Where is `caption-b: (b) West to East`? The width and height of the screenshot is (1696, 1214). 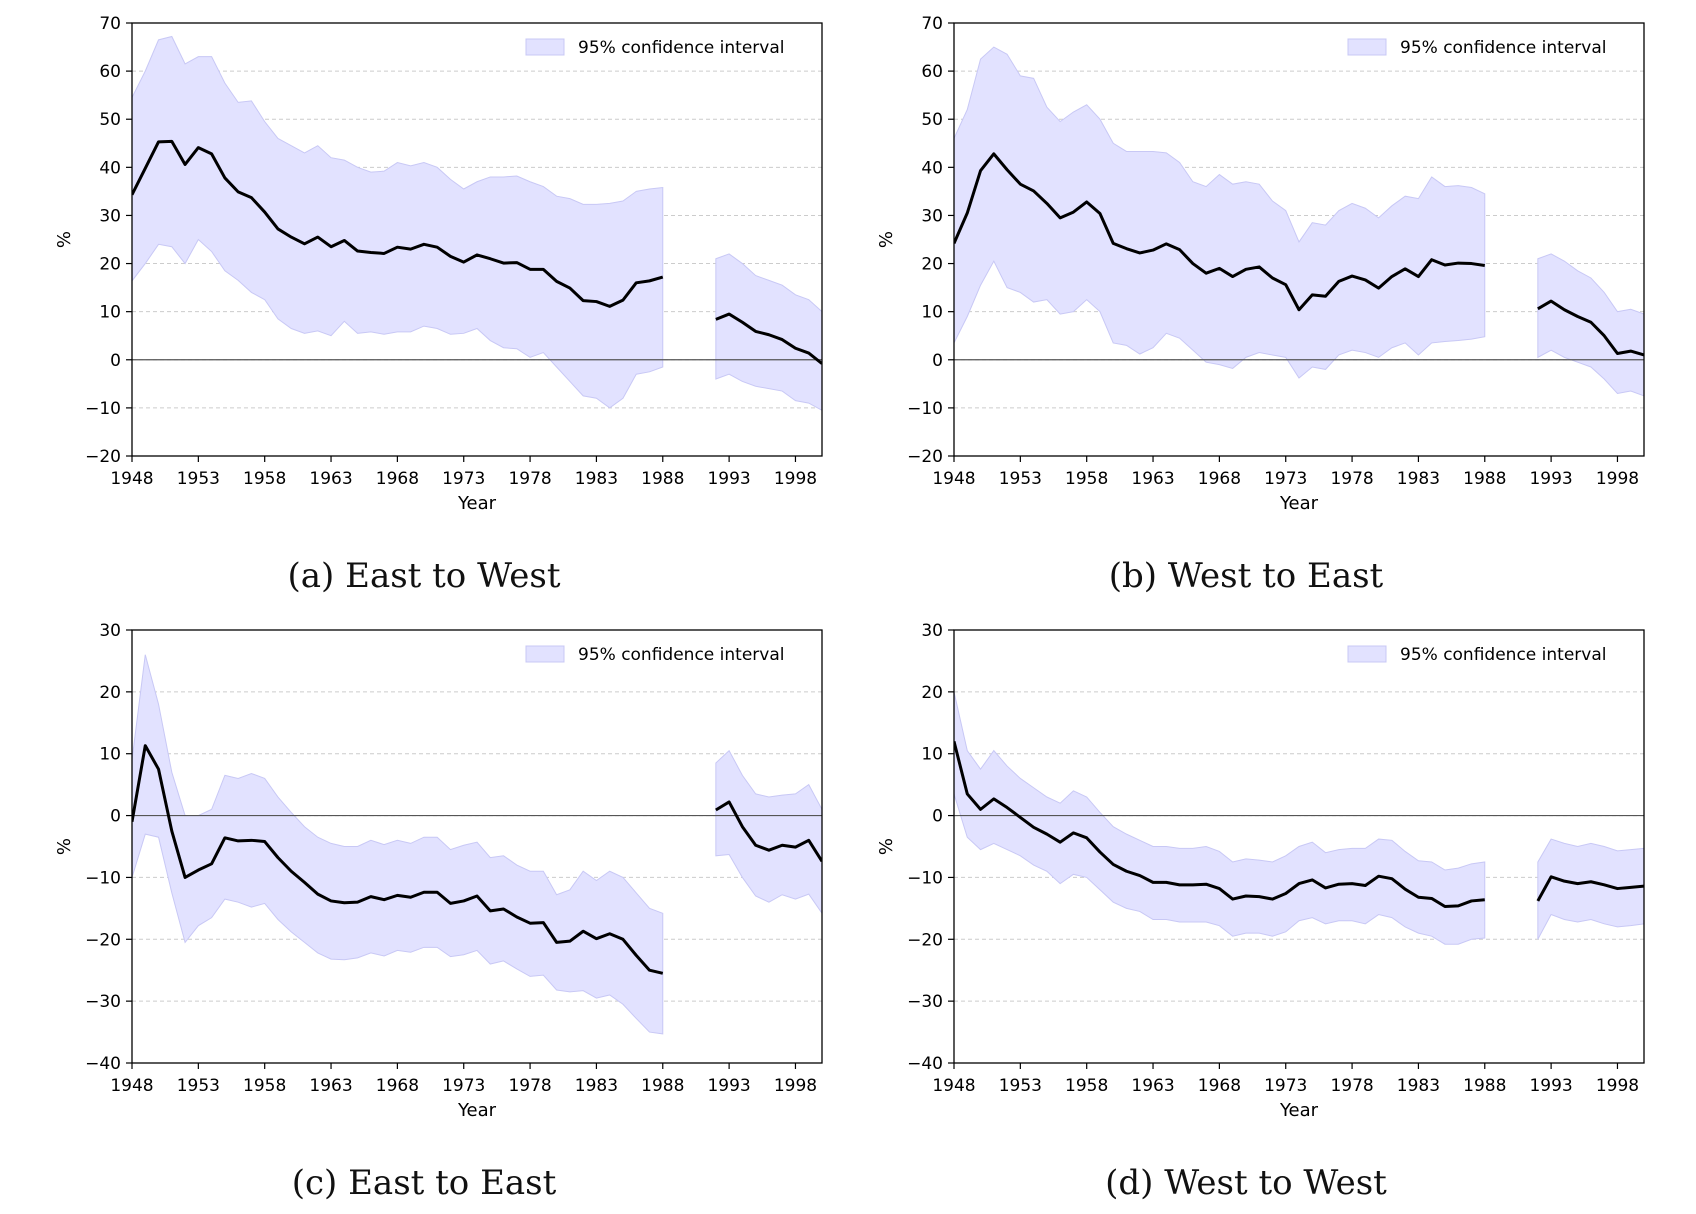
caption-b: (b) West to East is located at coordinates (1246, 576).